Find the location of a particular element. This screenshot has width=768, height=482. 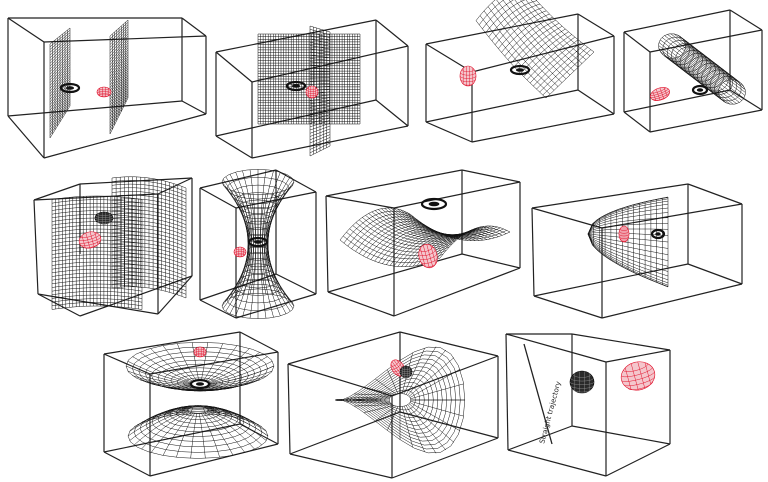

paraboloid-mesh is located at coordinates (628, 242).